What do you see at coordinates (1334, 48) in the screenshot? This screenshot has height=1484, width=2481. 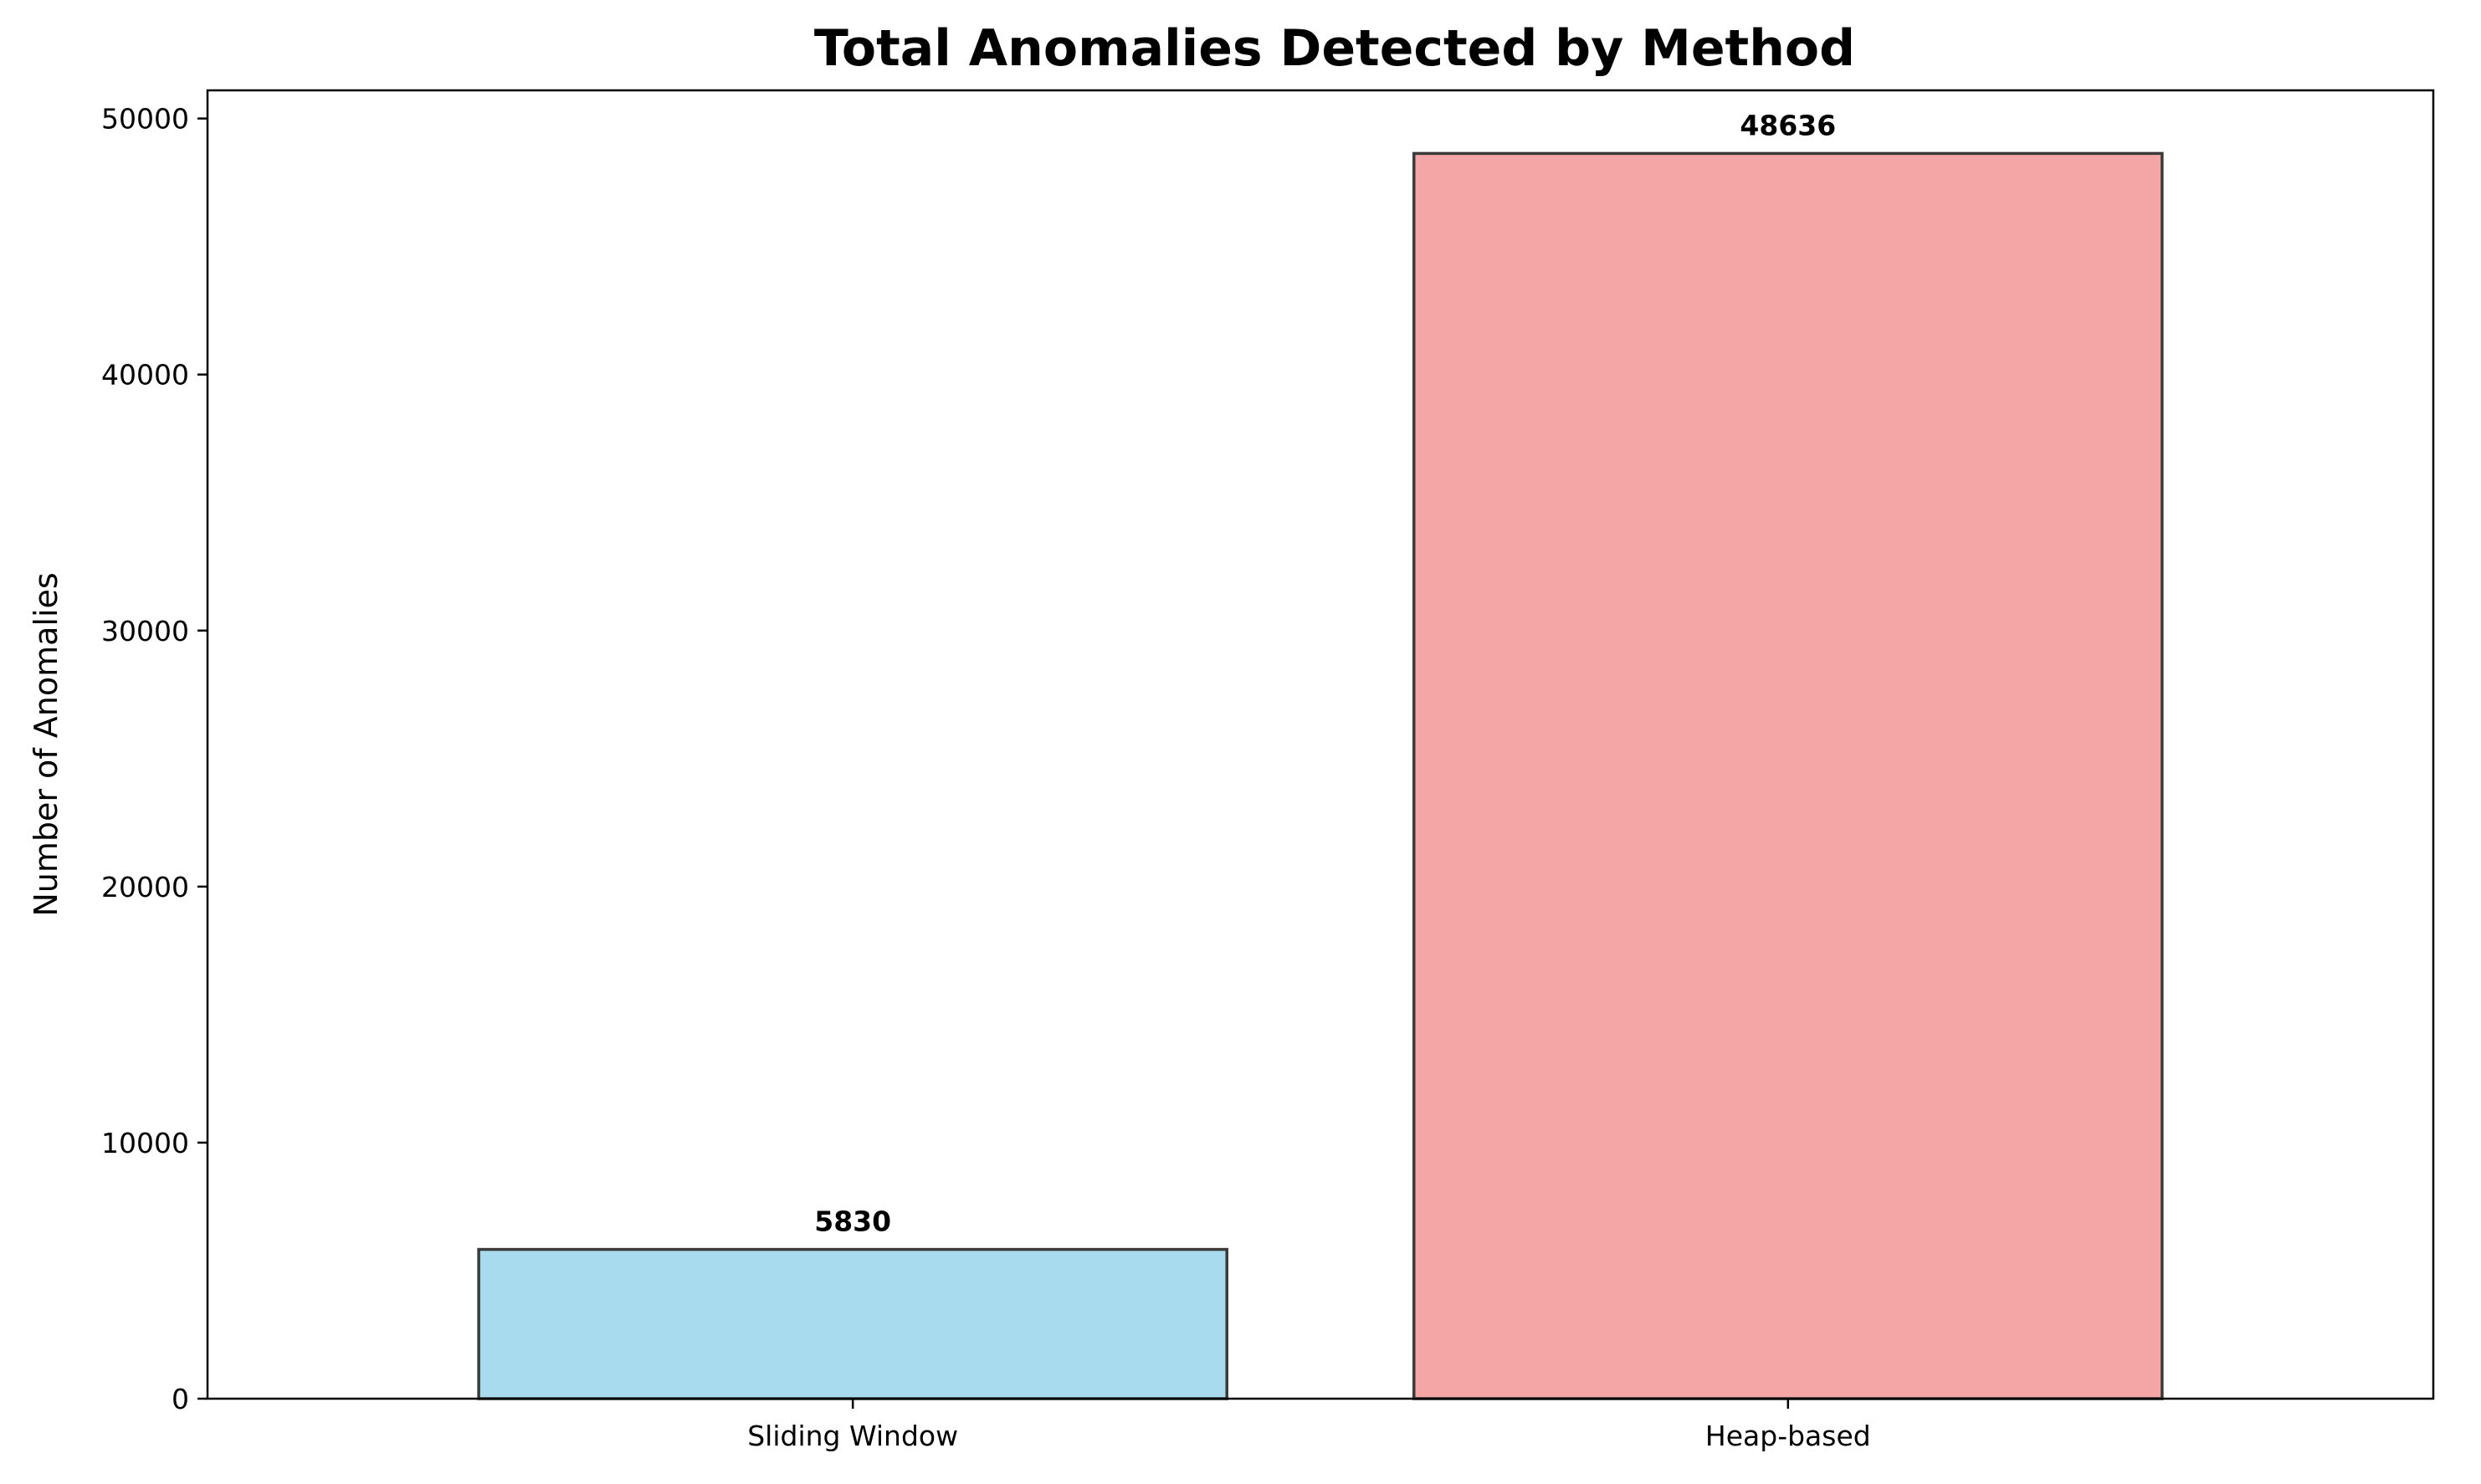 I see `chart-title: Total Anomalies Detected by Method` at bounding box center [1334, 48].